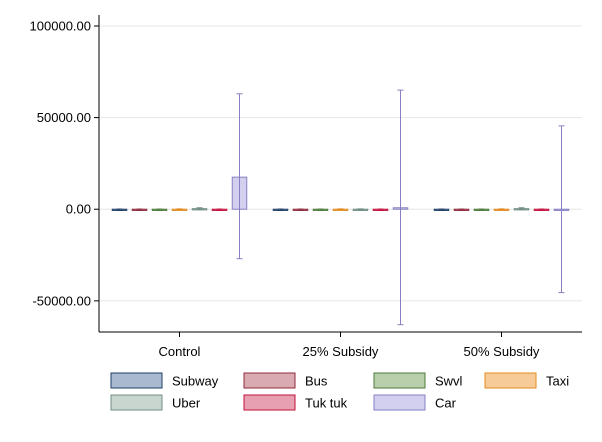 The height and width of the screenshot is (442, 602). I want to click on x-tick-label: 25% Subsidy, so click(341, 351).